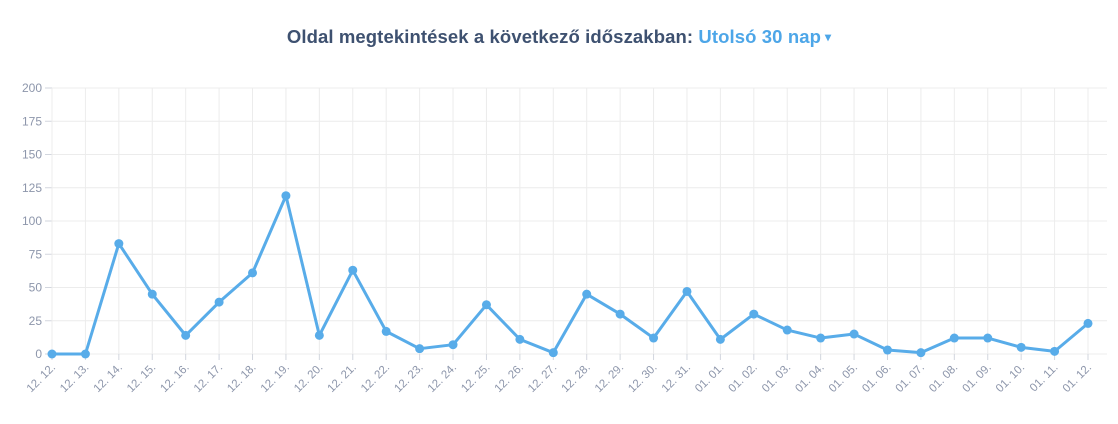  What do you see at coordinates (509, 378) in the screenshot?
I see `x-tick-label: 12. 26.` at bounding box center [509, 378].